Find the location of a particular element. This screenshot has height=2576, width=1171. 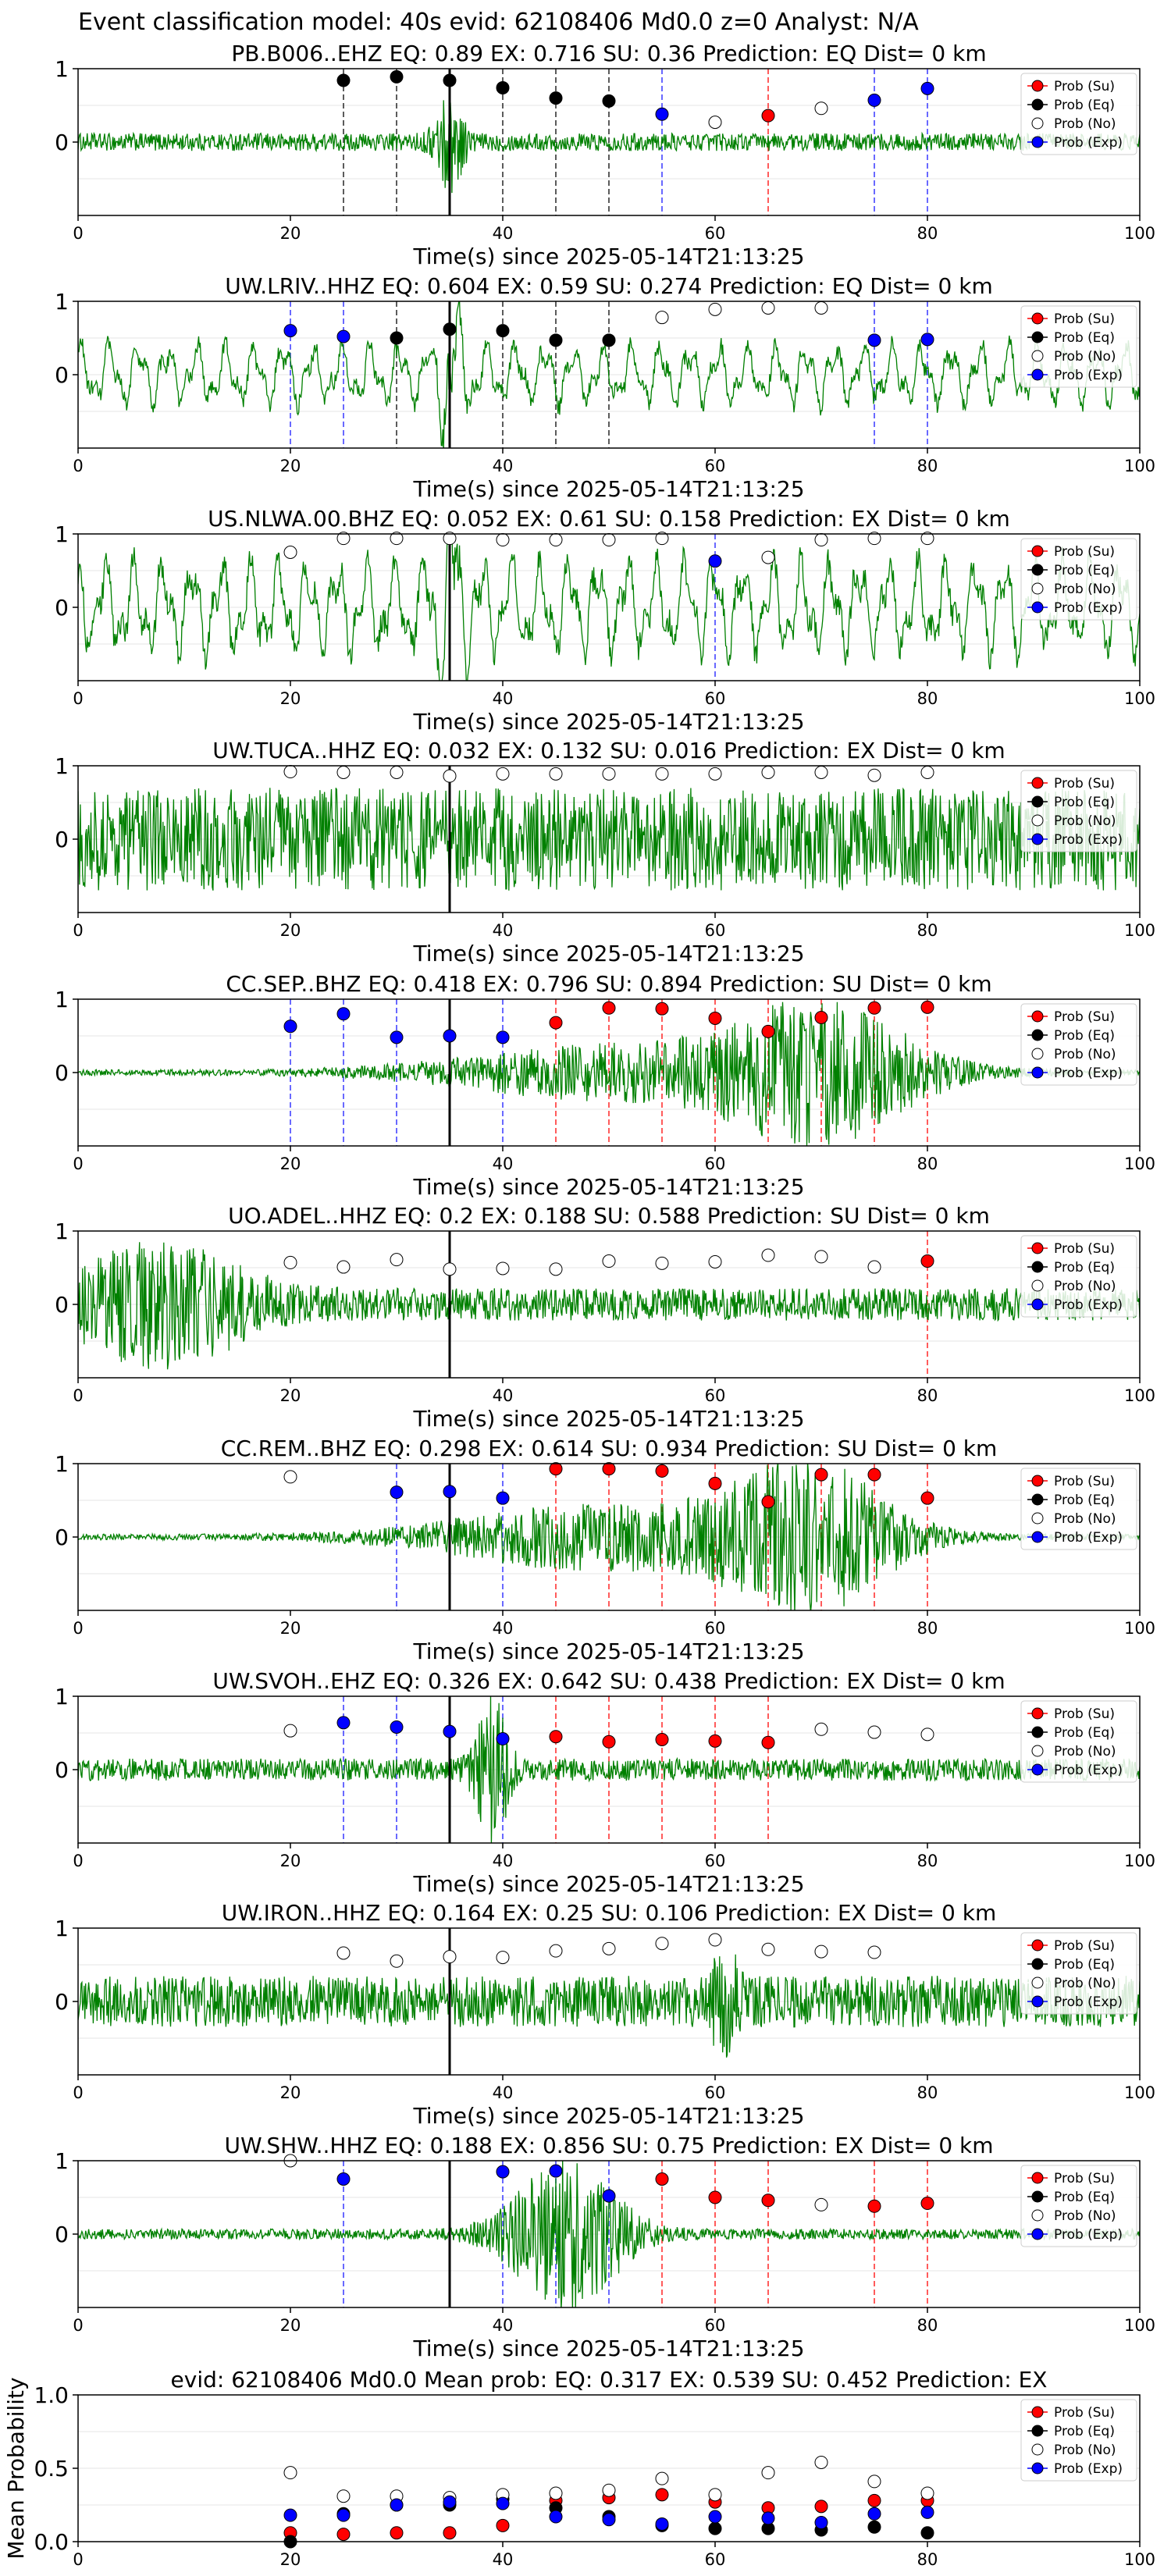

legend-box is located at coordinates (1078, 346).